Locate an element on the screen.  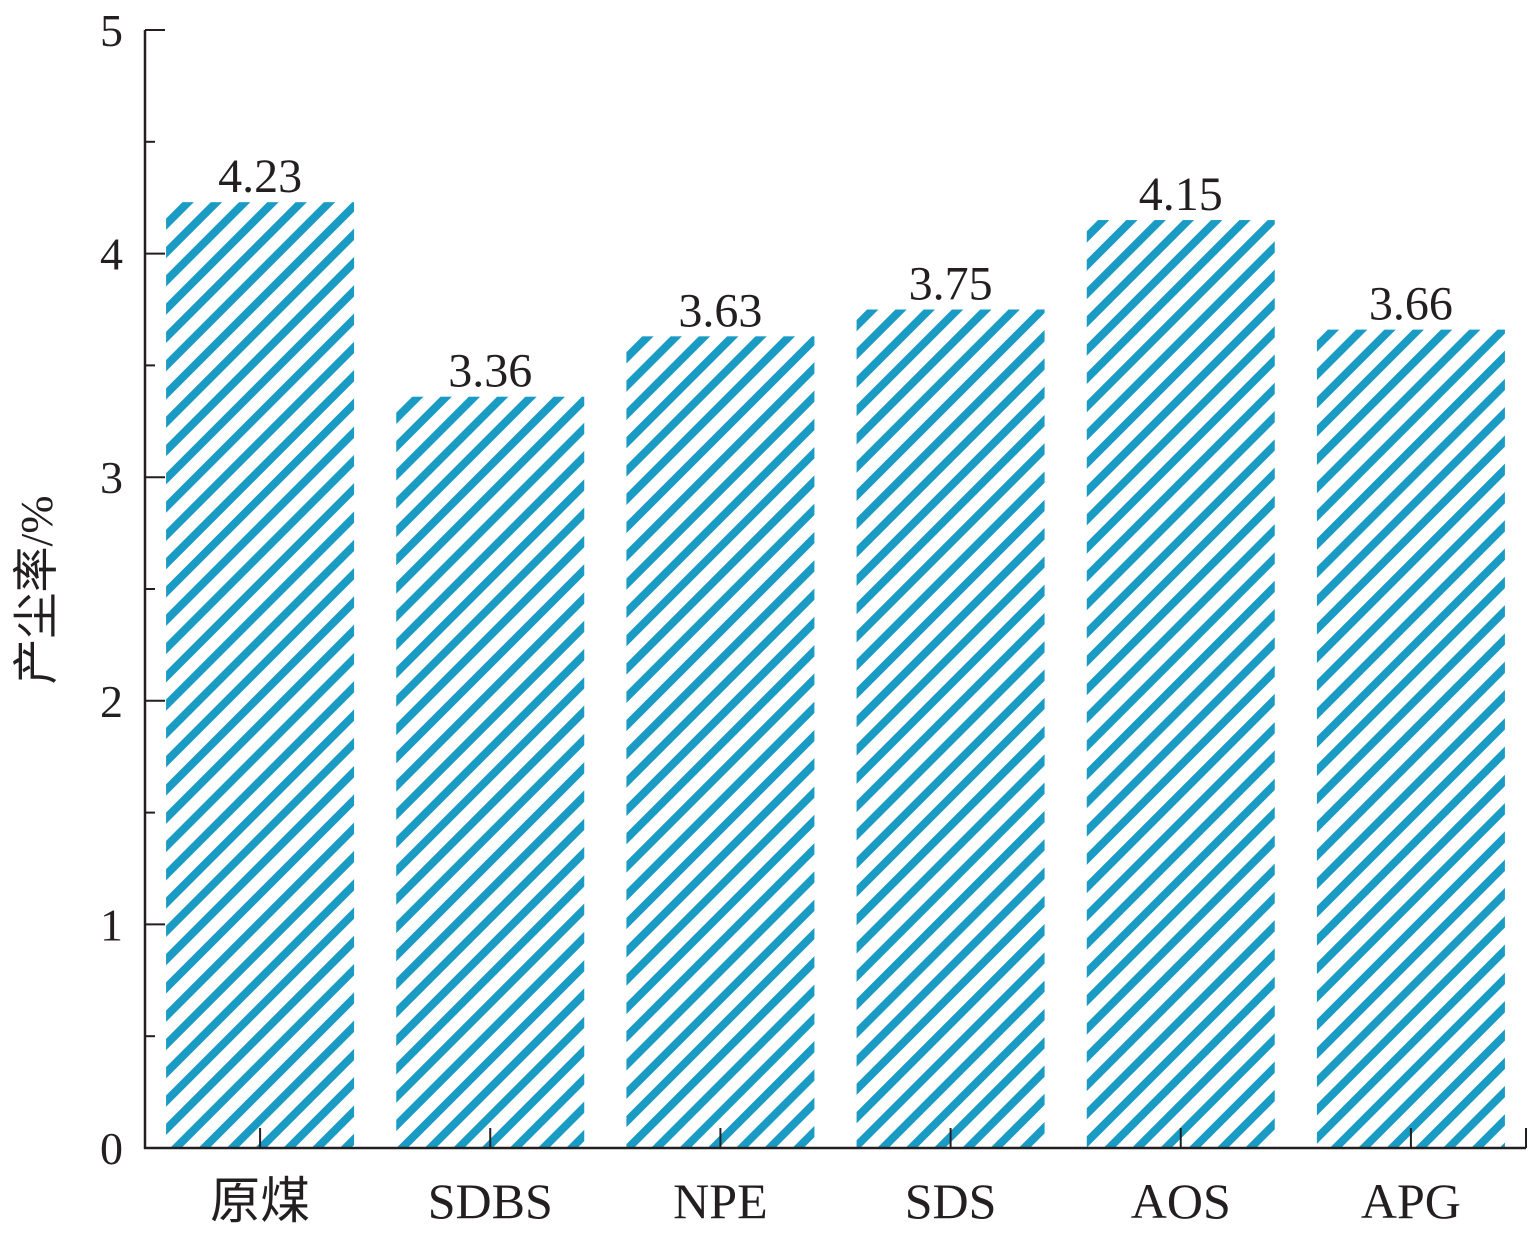
x-tick-label-3: NPE is located at coordinates (720, 1201).